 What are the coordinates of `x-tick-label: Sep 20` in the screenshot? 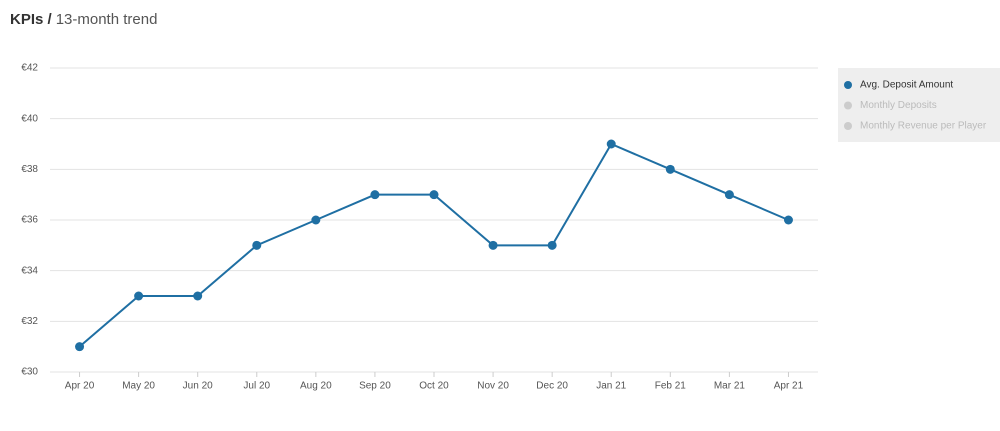 It's located at (375, 386).